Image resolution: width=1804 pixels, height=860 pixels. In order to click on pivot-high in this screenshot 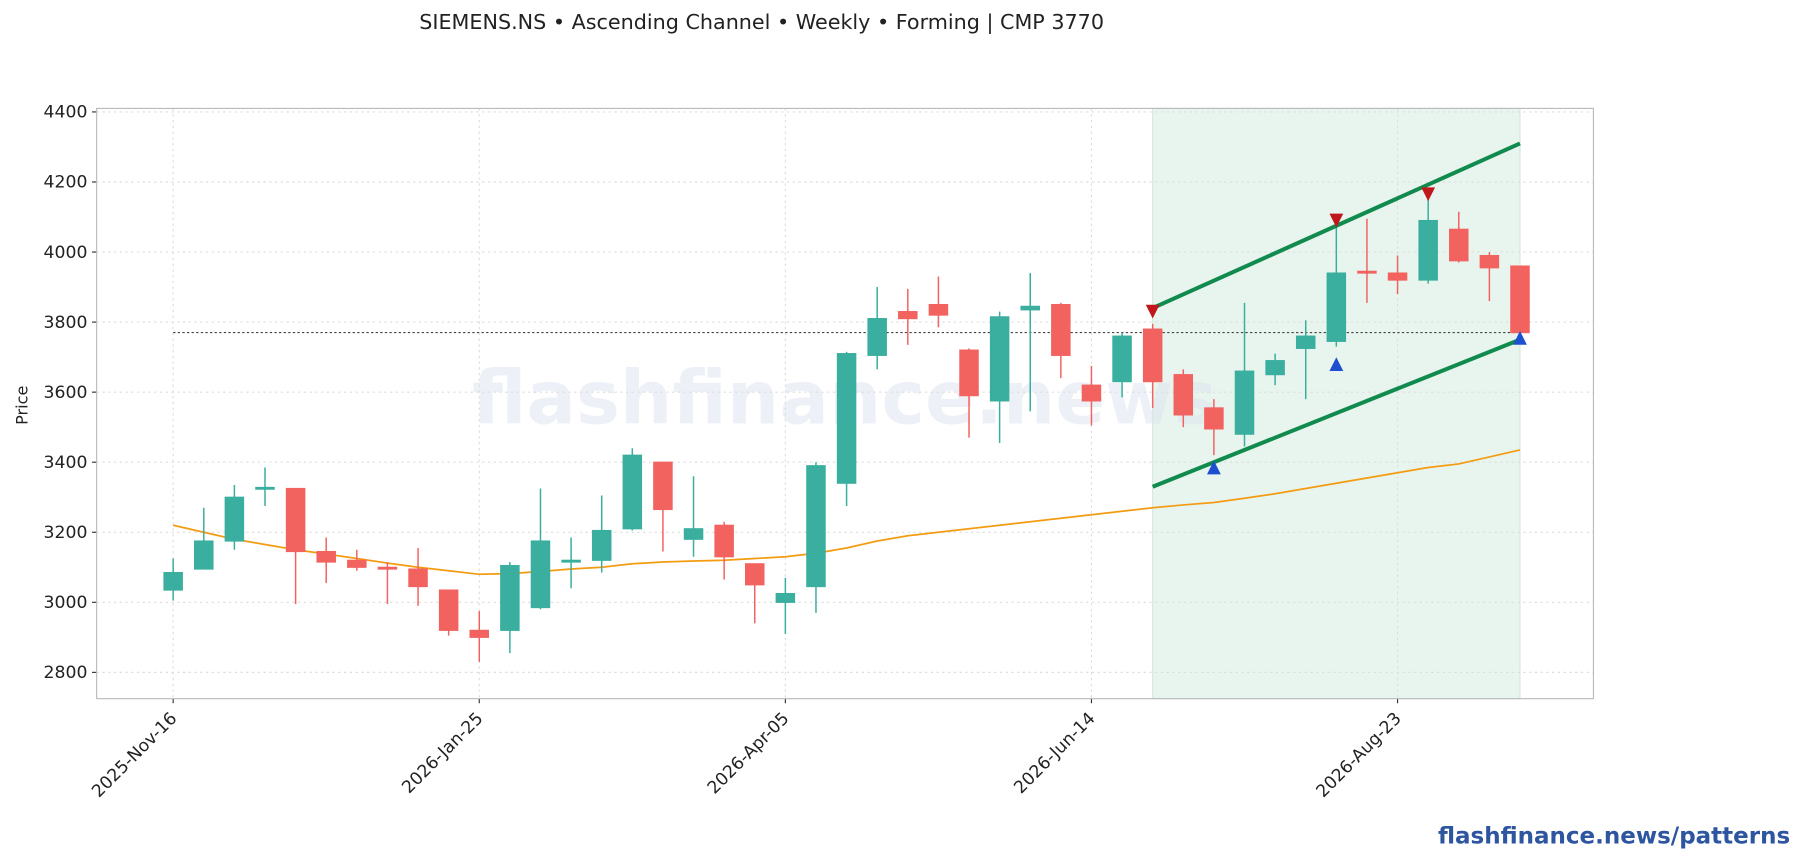, I will do `click(1336, 220)`.